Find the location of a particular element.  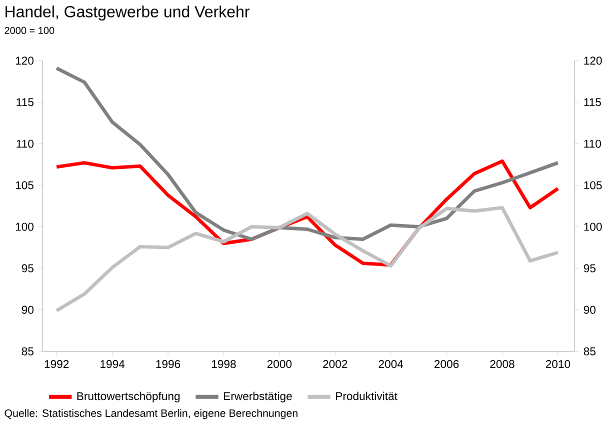

y-tick-label: 95 is located at coordinates (28, 268).